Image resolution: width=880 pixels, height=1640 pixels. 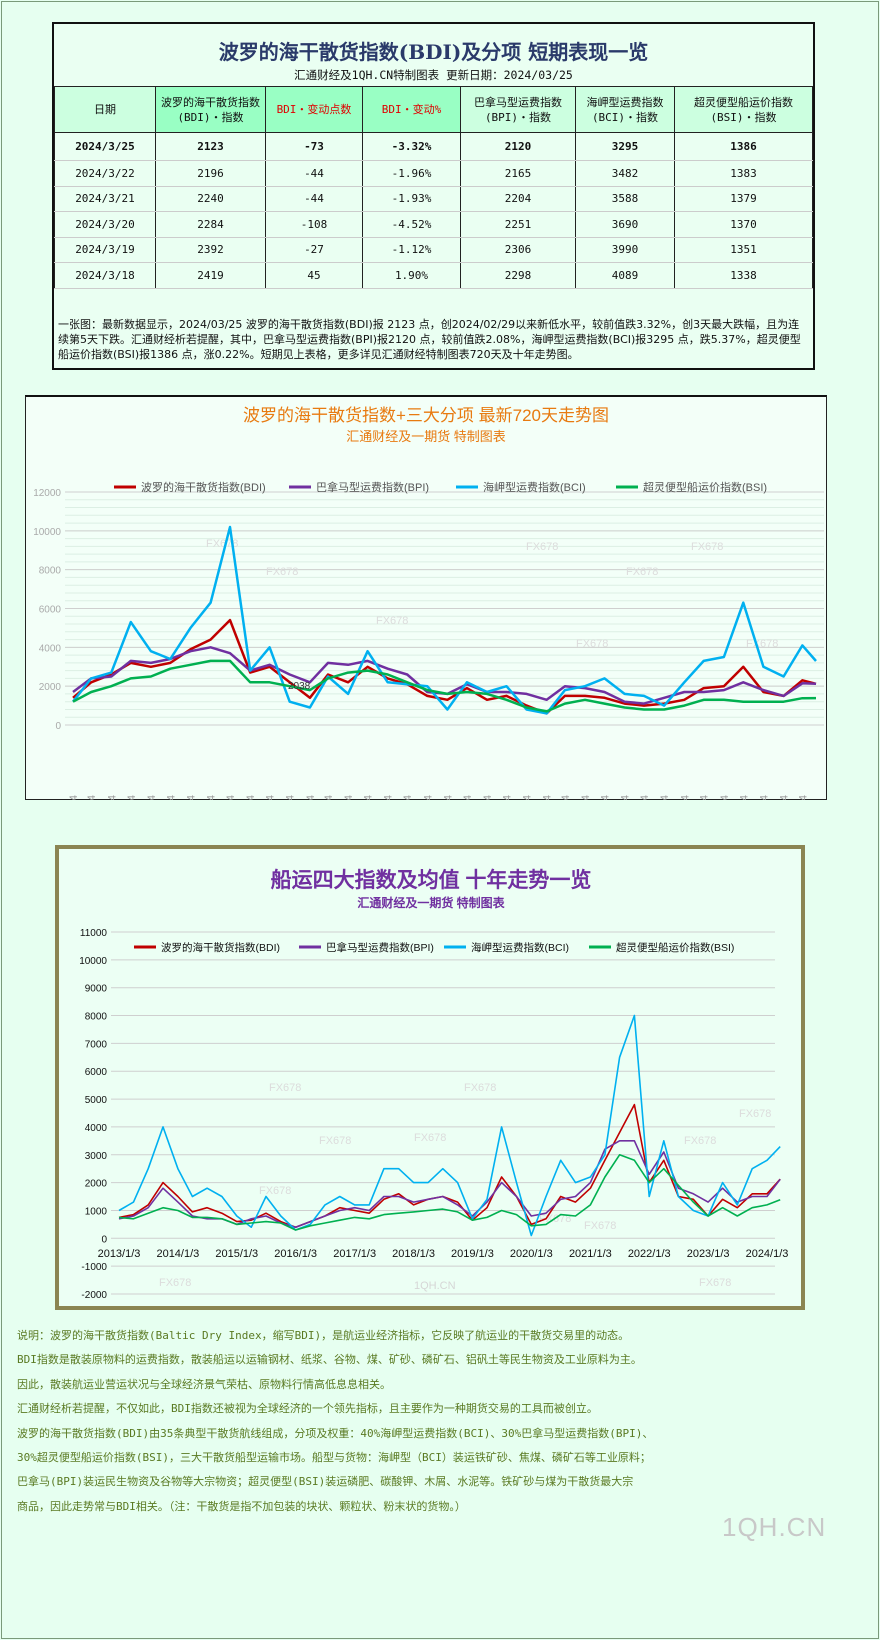 What do you see at coordinates (548, 797) in the screenshot?
I see `x-tick-label: 2023/2/4` at bounding box center [548, 797].